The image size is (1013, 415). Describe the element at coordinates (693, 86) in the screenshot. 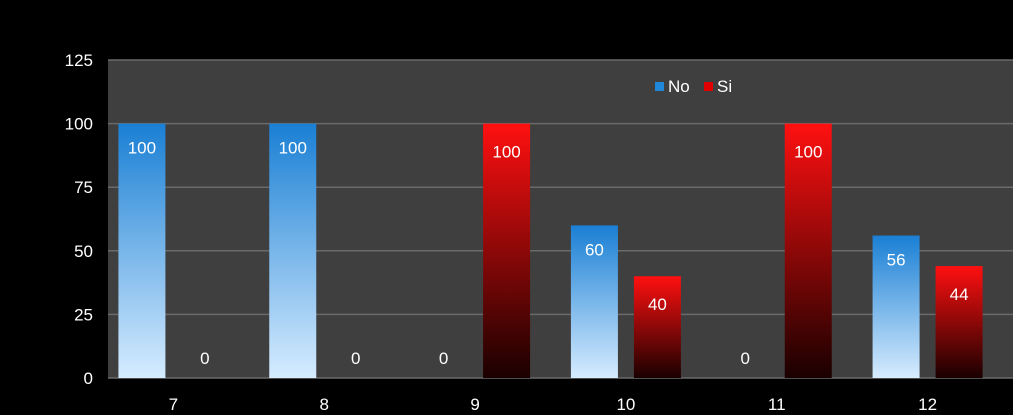

I see `legend: No Si` at that location.